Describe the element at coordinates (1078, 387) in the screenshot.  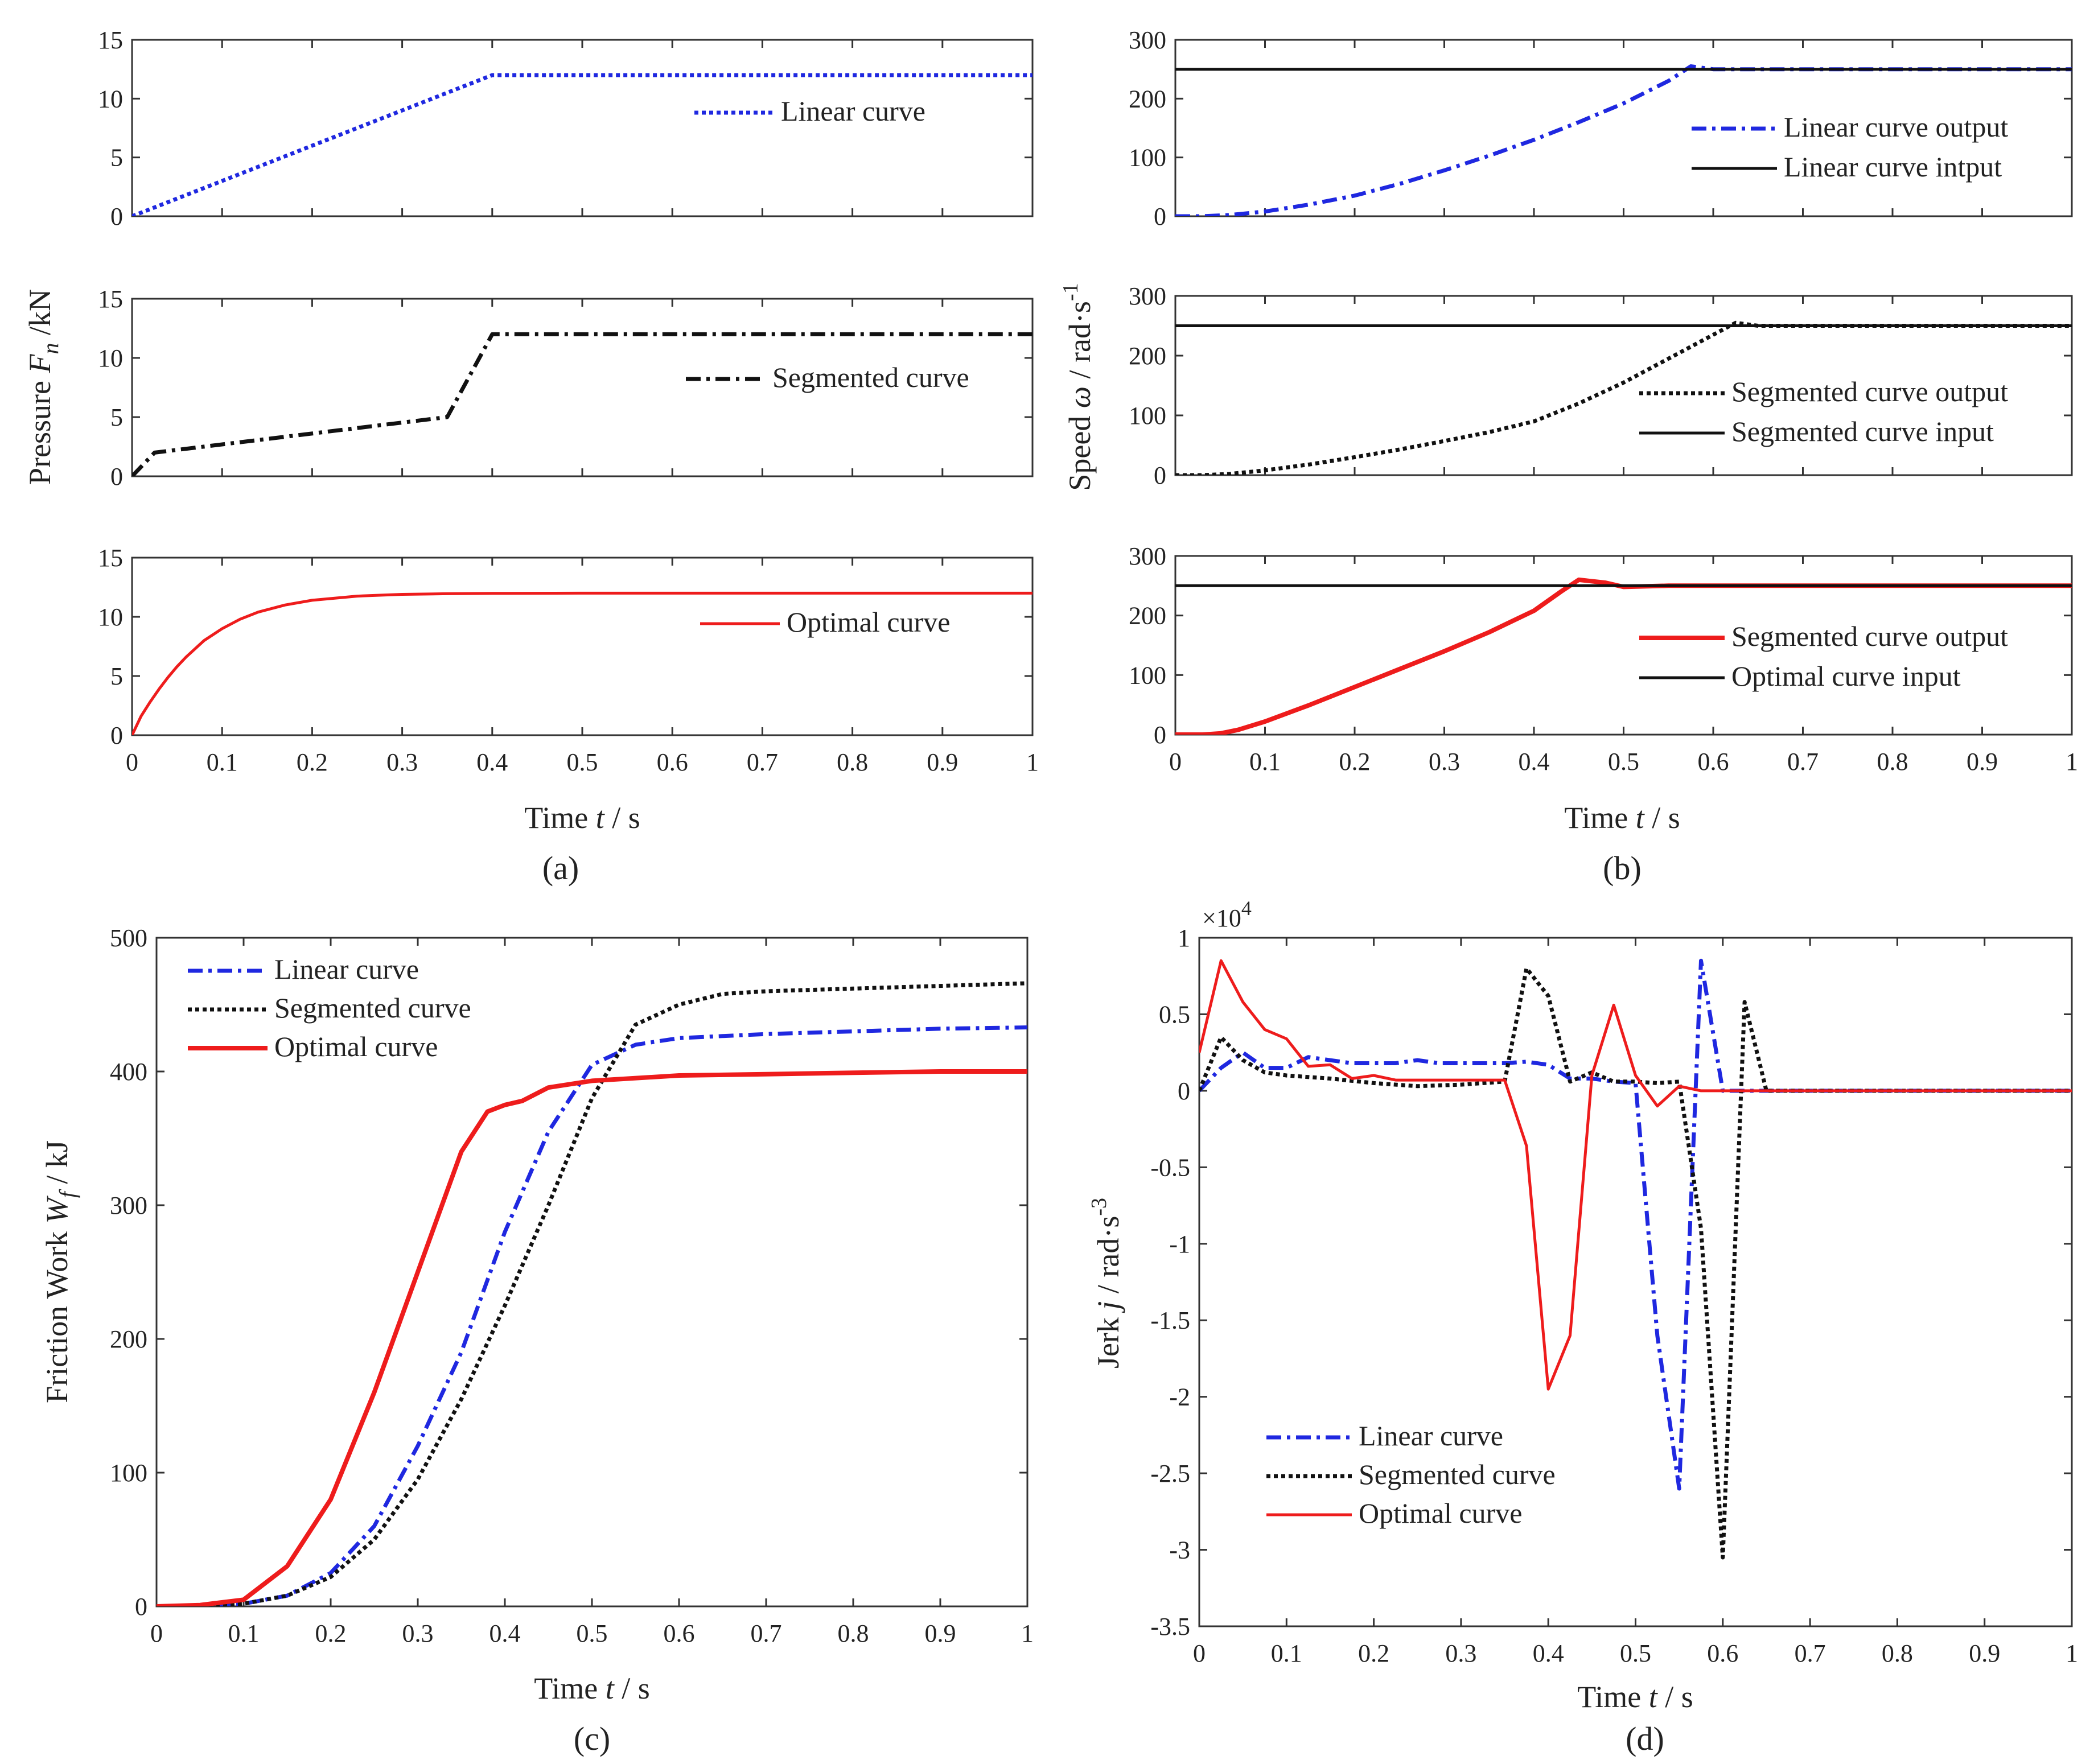
I see `y-axis-label: Speed ω / rad·s-1` at that location.